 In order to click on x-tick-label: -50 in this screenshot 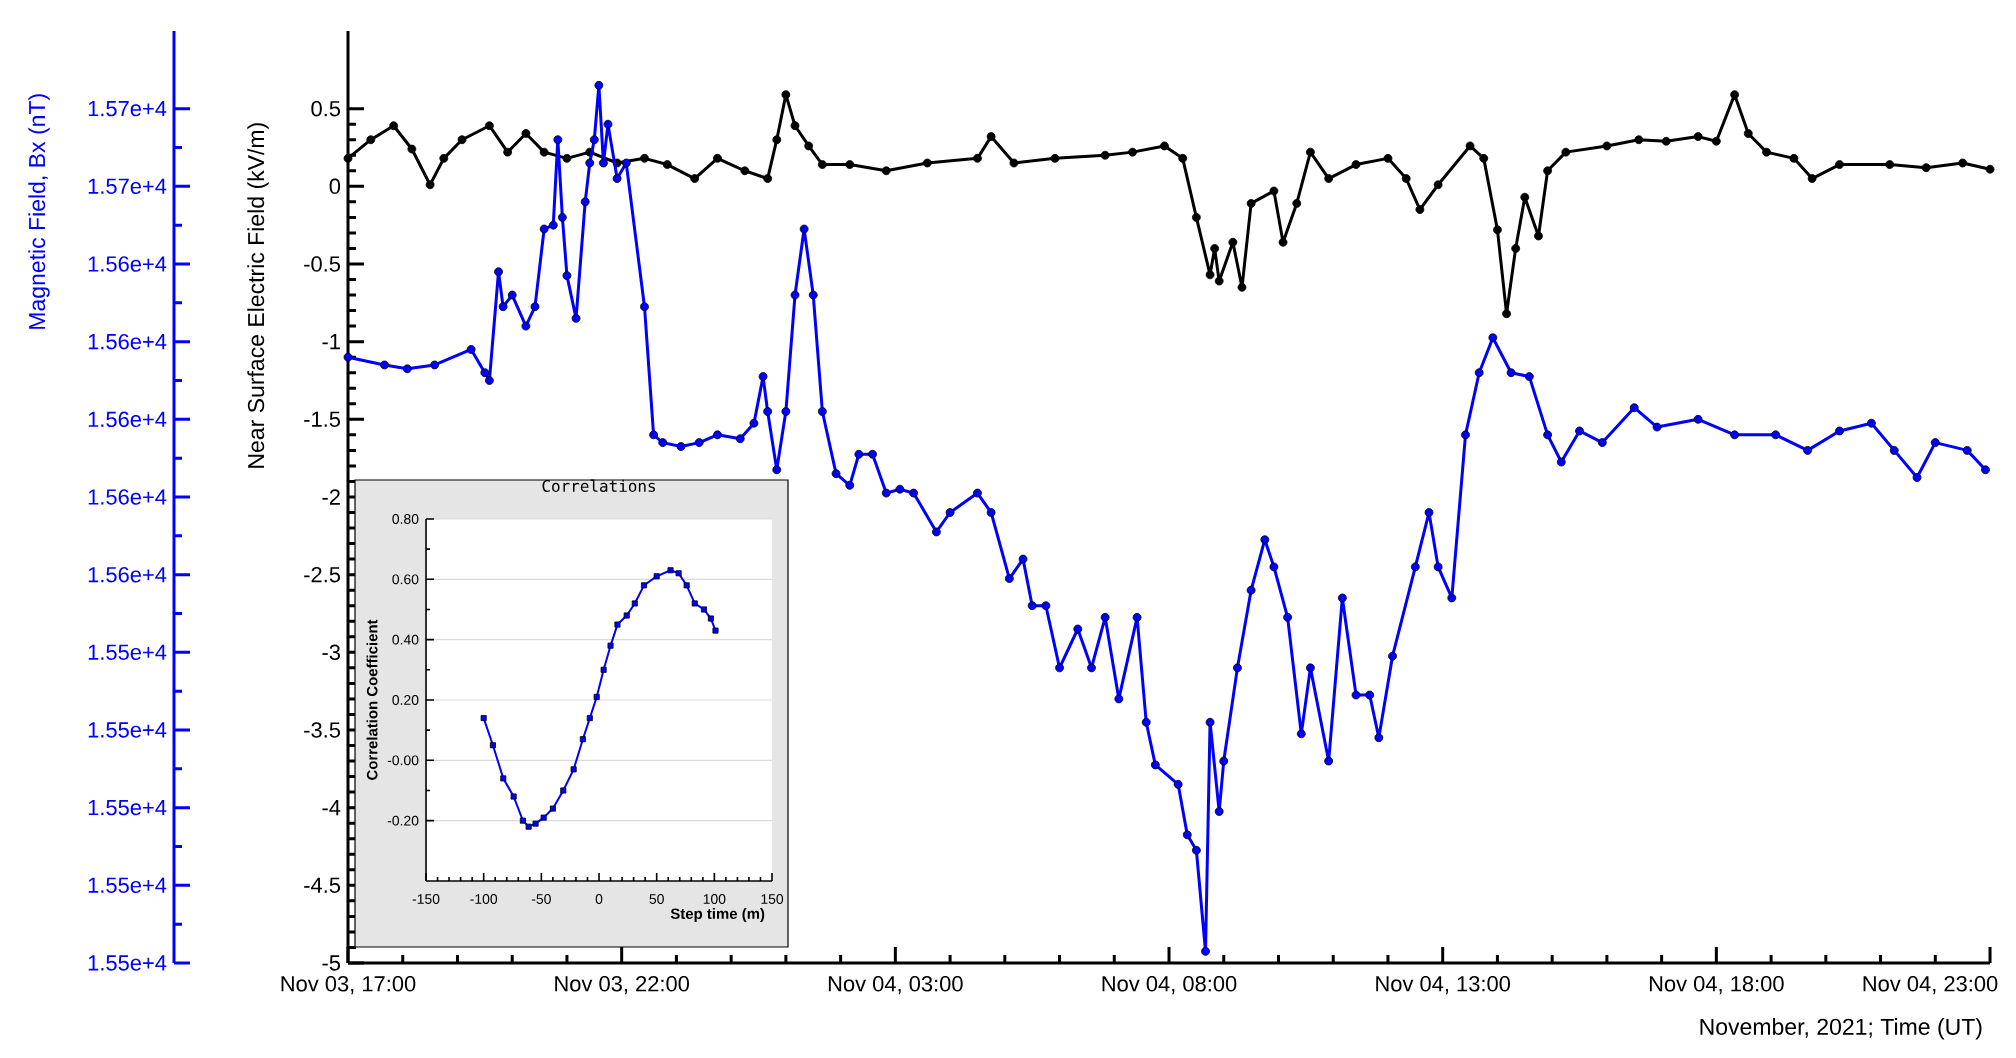, I will do `click(541, 899)`.